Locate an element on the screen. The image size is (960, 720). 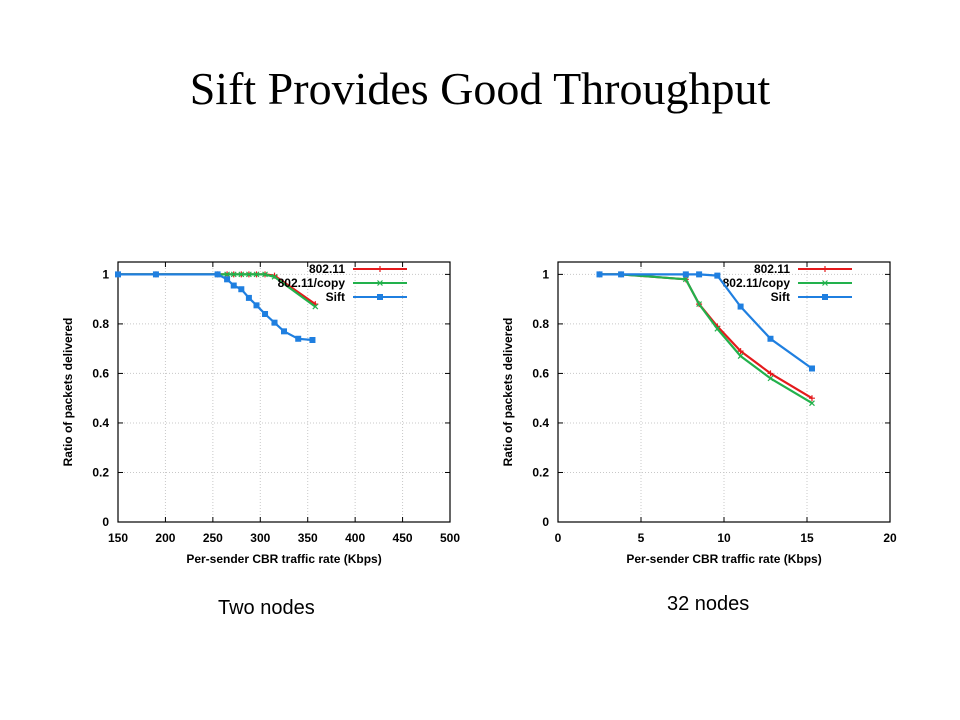
caption-32-nodes: 32 nodes is located at coordinates (708, 604).